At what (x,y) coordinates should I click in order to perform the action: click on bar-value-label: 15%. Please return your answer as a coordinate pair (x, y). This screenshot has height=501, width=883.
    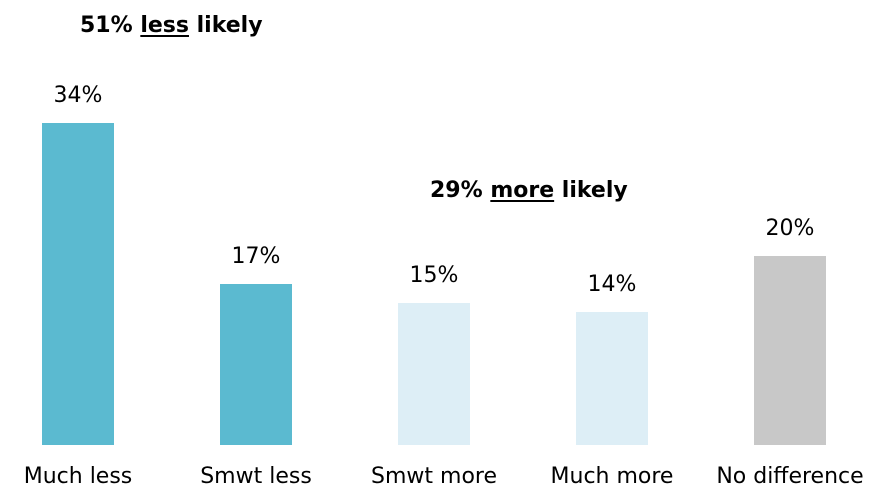
    Looking at the image, I should click on (434, 275).